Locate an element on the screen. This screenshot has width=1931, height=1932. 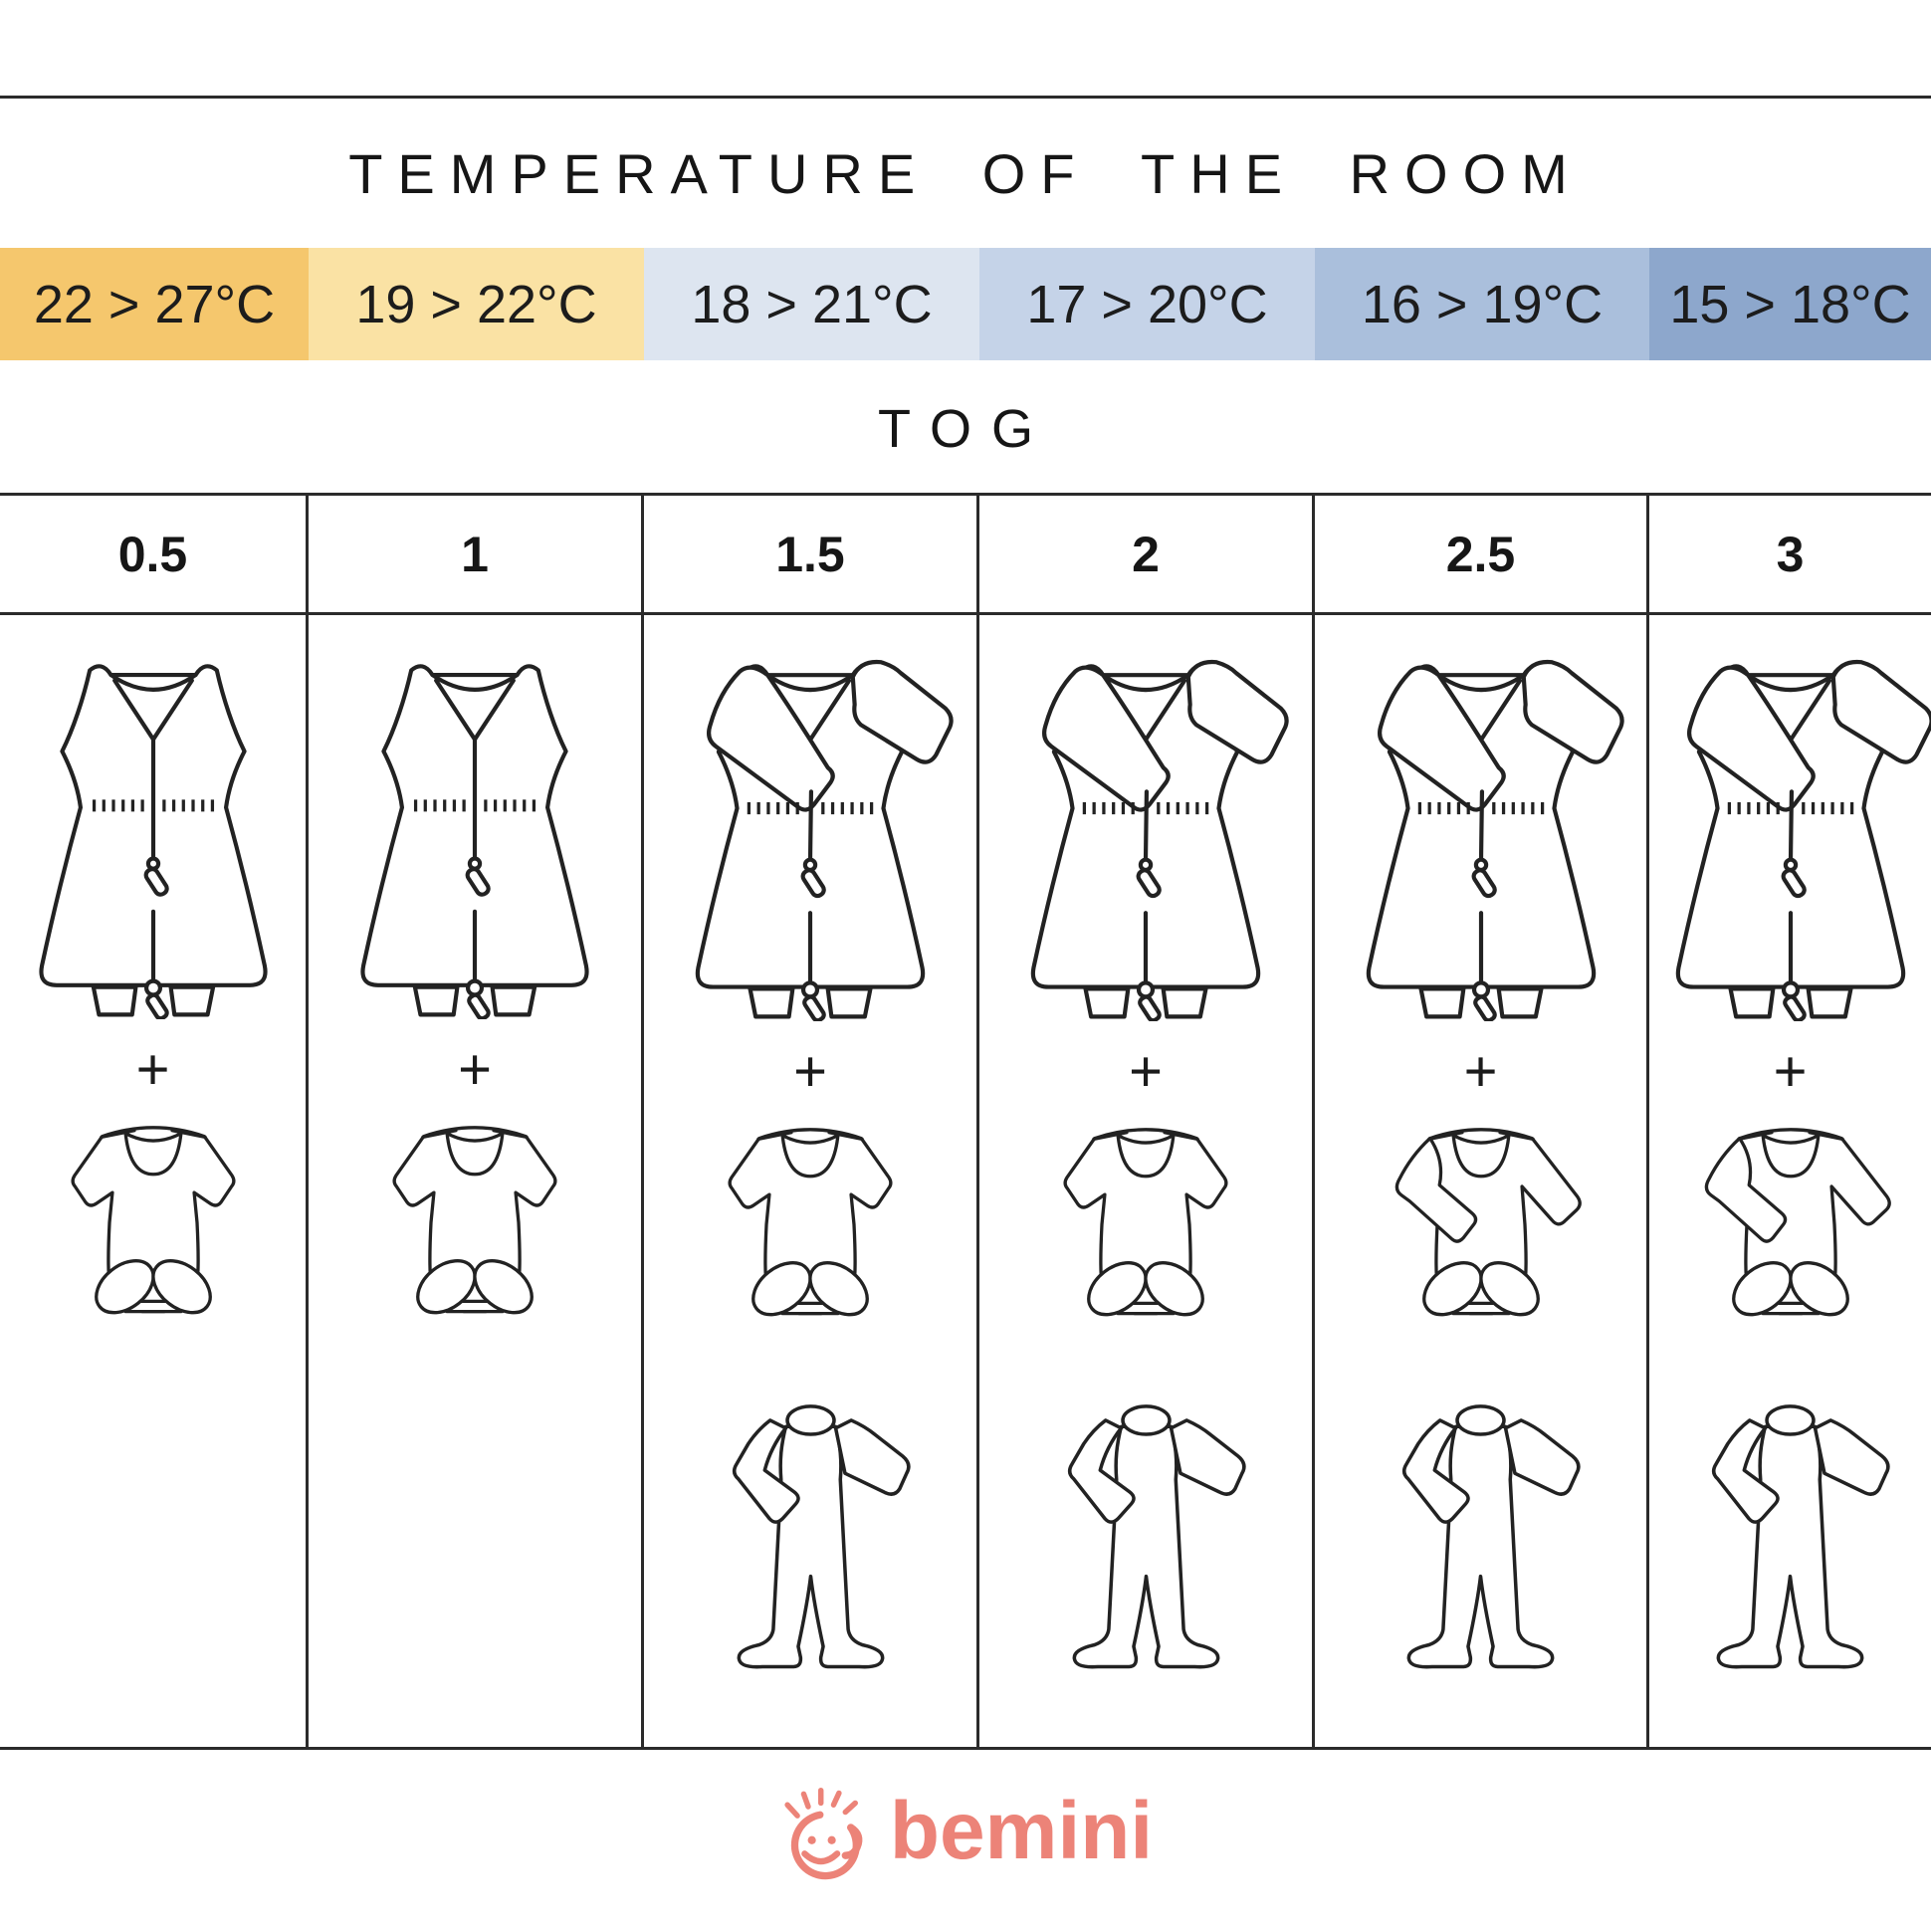
tog-value-cell: 1.5 is located at coordinates (812, 554).